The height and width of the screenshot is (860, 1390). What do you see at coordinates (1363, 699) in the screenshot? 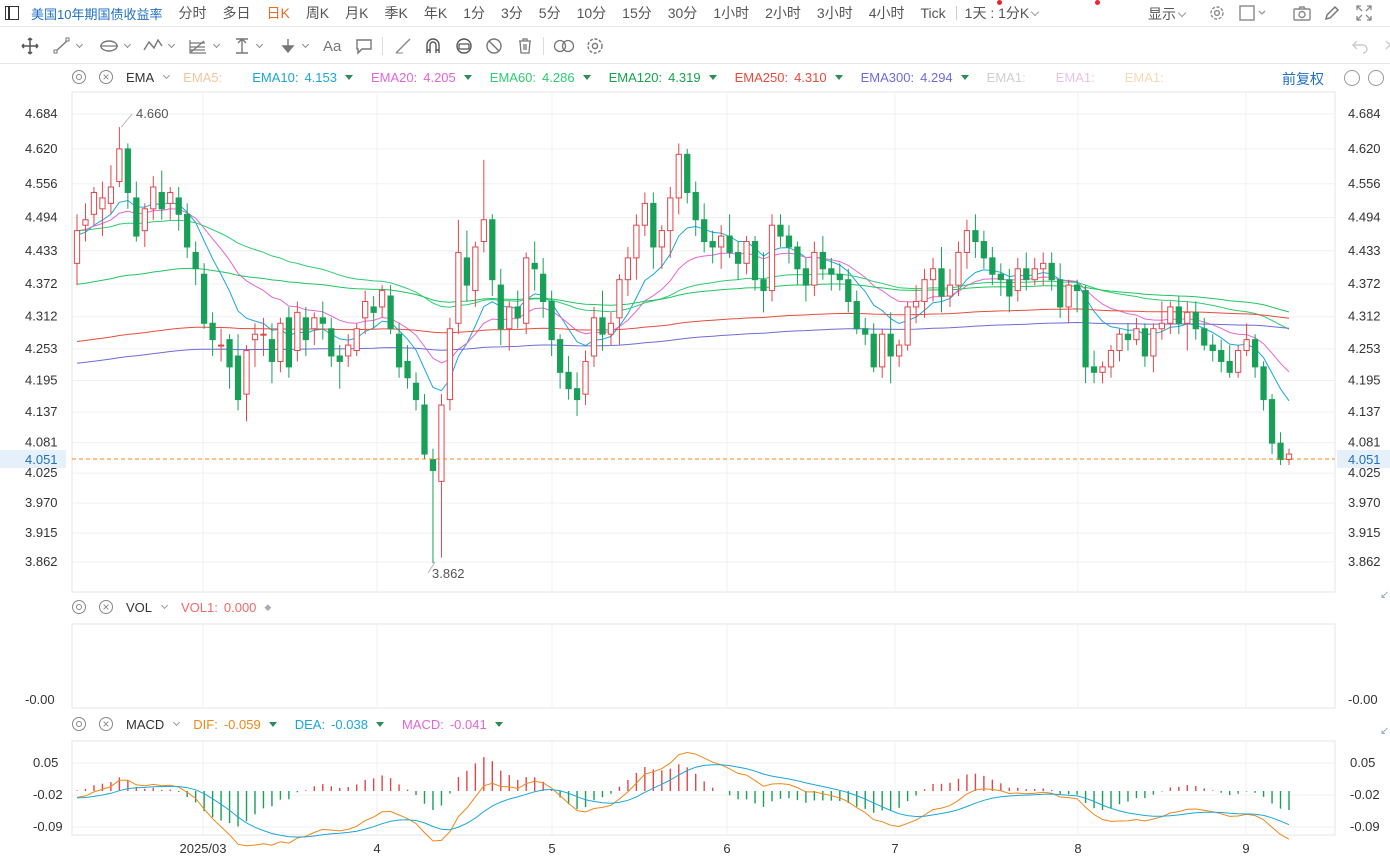
I see `vol-tick-right: -0.00` at bounding box center [1363, 699].